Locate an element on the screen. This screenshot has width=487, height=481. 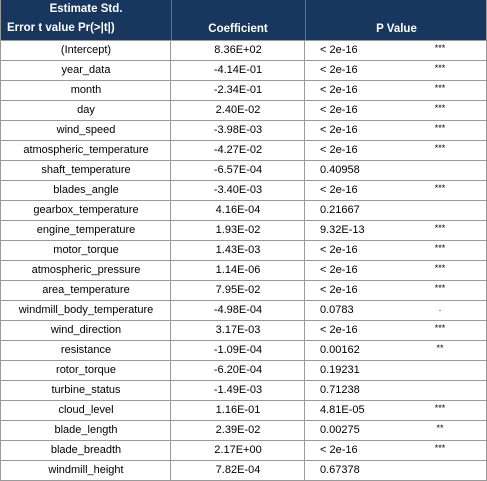
variable-name: motor_torque is located at coordinates (86, 250).